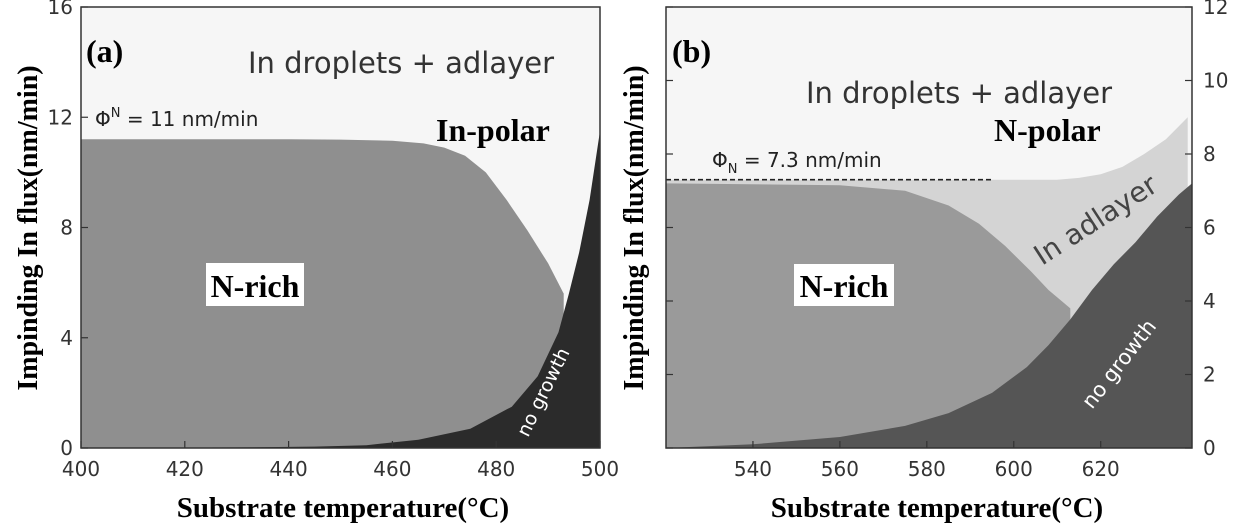 The height and width of the screenshot is (526, 1236). Describe the element at coordinates (185, 469) in the screenshot. I see `panel-a-x-tick-label: 420` at that location.